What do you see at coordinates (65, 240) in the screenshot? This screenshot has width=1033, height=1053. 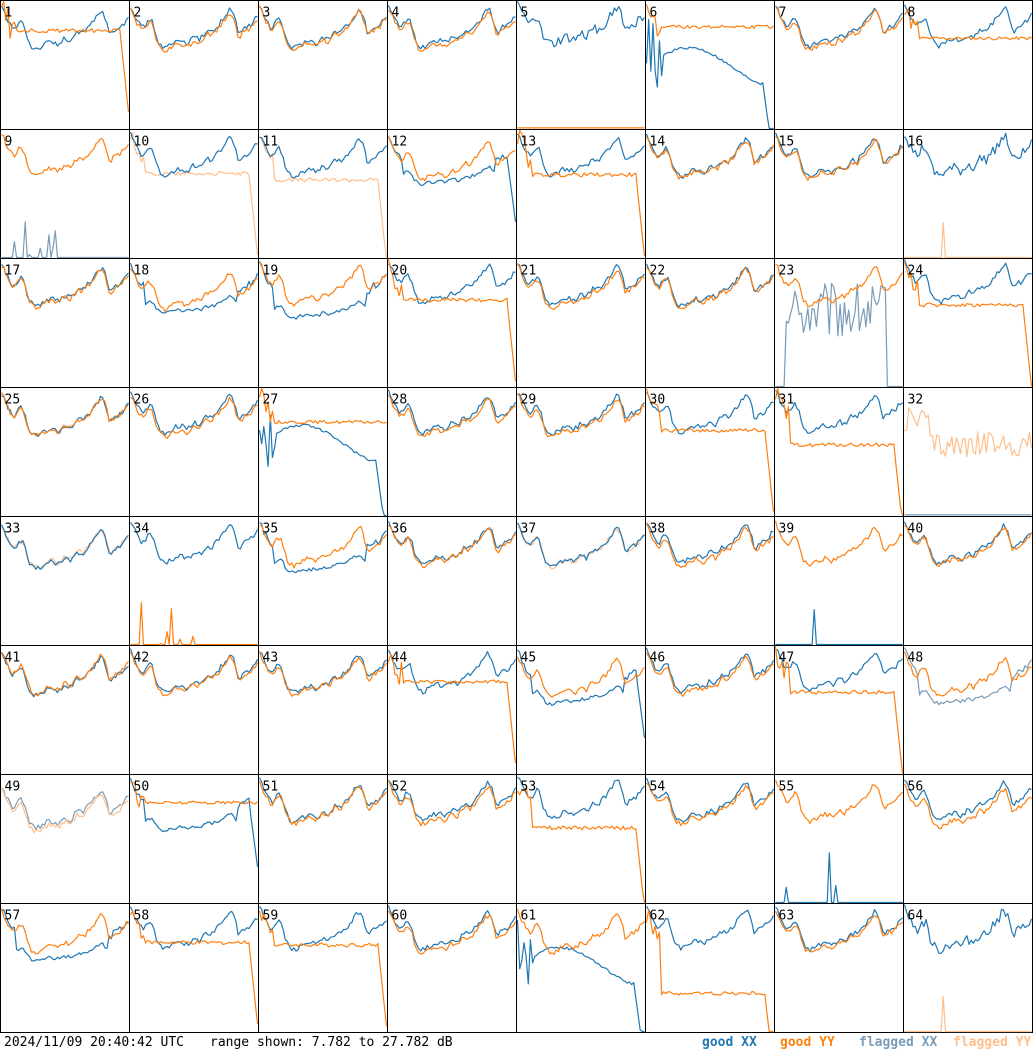 I see `series-line-fxx` at bounding box center [65, 240].